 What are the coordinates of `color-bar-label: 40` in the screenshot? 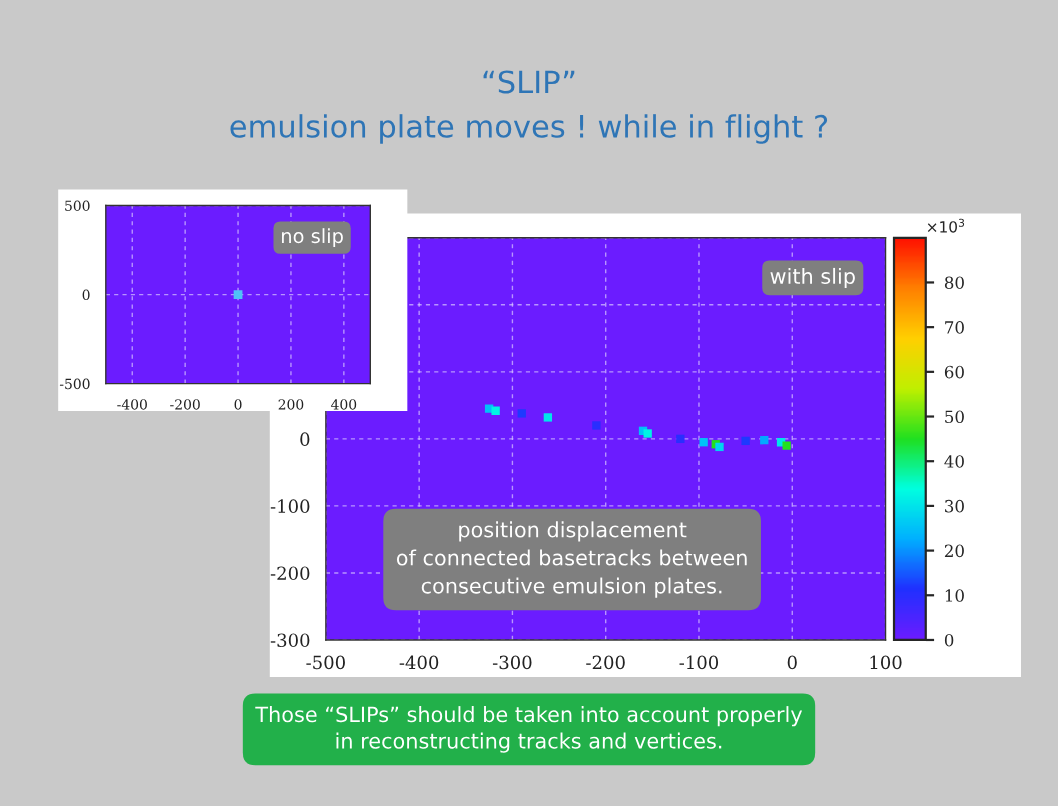 It's located at (954, 461).